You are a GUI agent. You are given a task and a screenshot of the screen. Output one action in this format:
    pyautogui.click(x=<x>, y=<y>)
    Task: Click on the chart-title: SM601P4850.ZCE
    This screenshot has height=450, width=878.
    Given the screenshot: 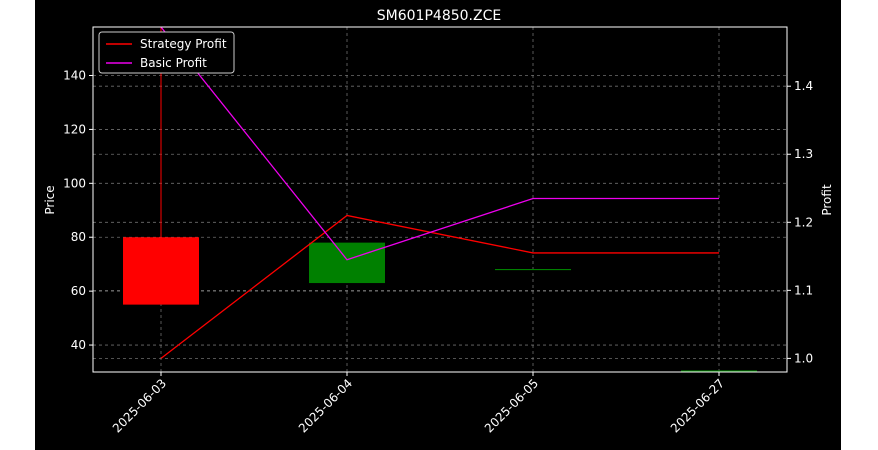 What is the action you would take?
    pyautogui.click(x=439, y=16)
    